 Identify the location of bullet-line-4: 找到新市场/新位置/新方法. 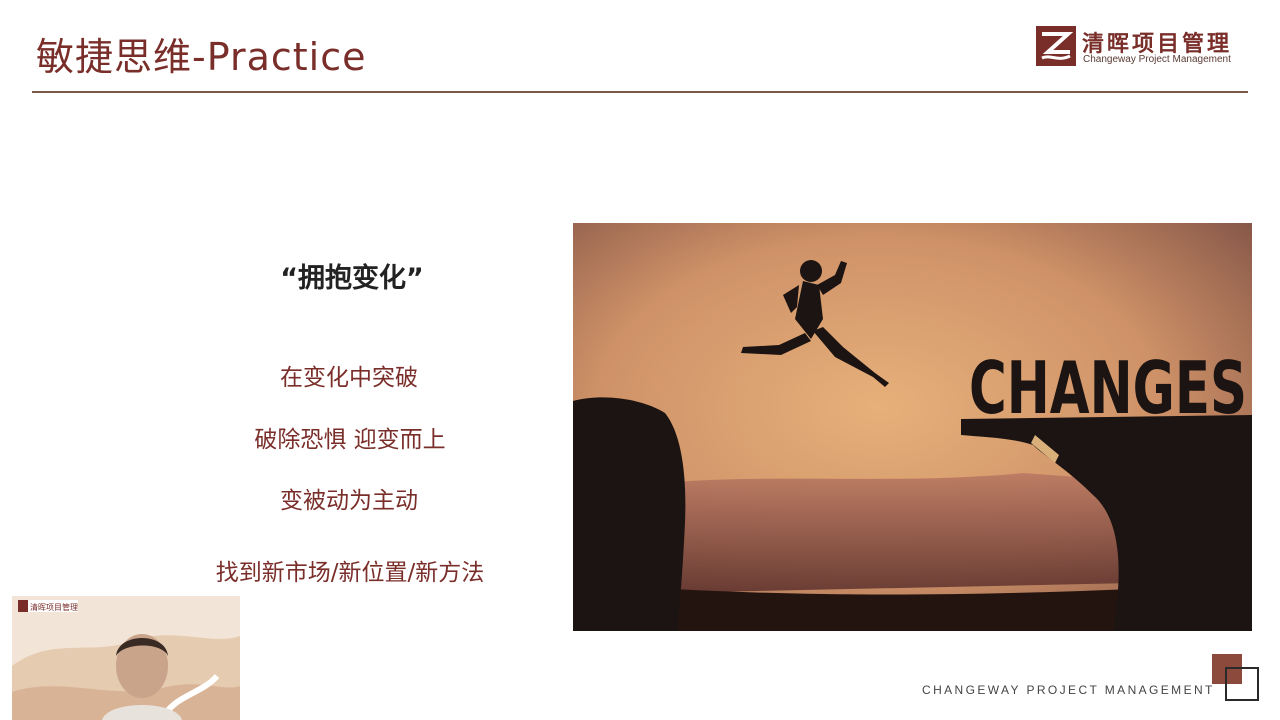
(350, 573).